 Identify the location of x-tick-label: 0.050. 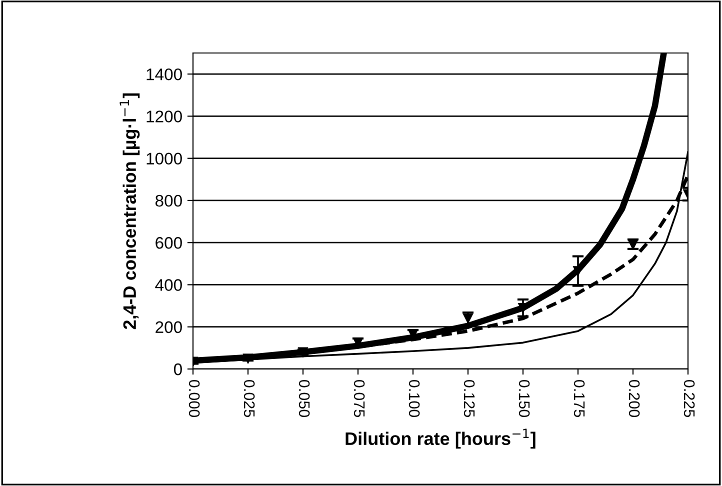
(304, 399).